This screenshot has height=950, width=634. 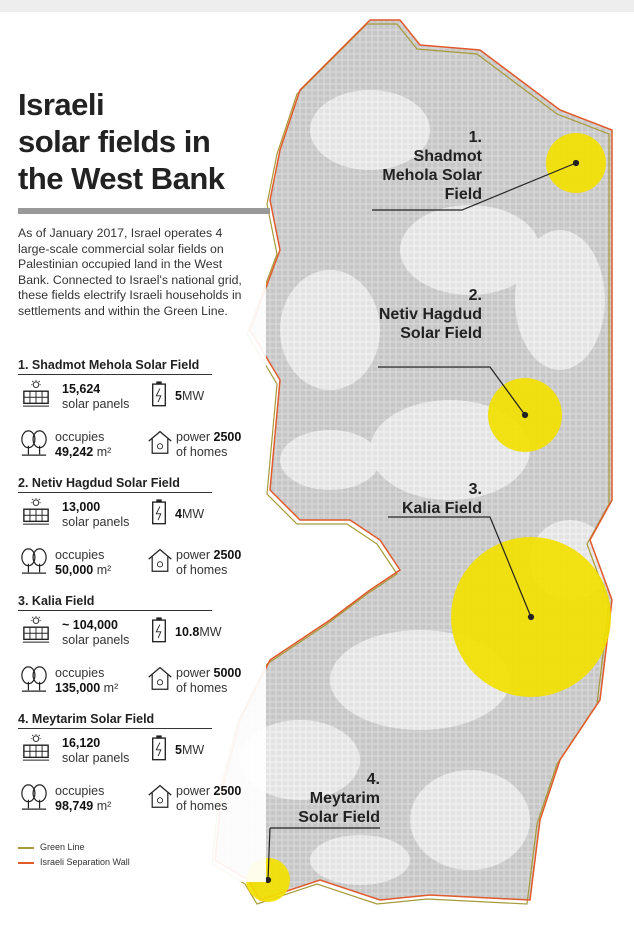 I want to click on map-label-name: Netiv Hagdud Solar Field, so click(x=430, y=324).